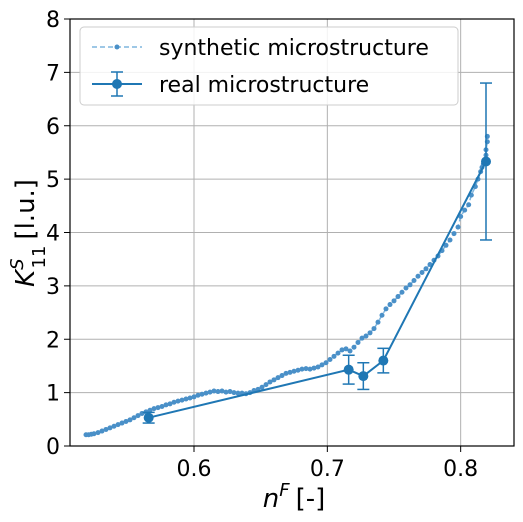 The width and height of the screenshot is (523, 522). I want to click on legend-entry-synthetic: synthetic microstructure, so click(260, 48).